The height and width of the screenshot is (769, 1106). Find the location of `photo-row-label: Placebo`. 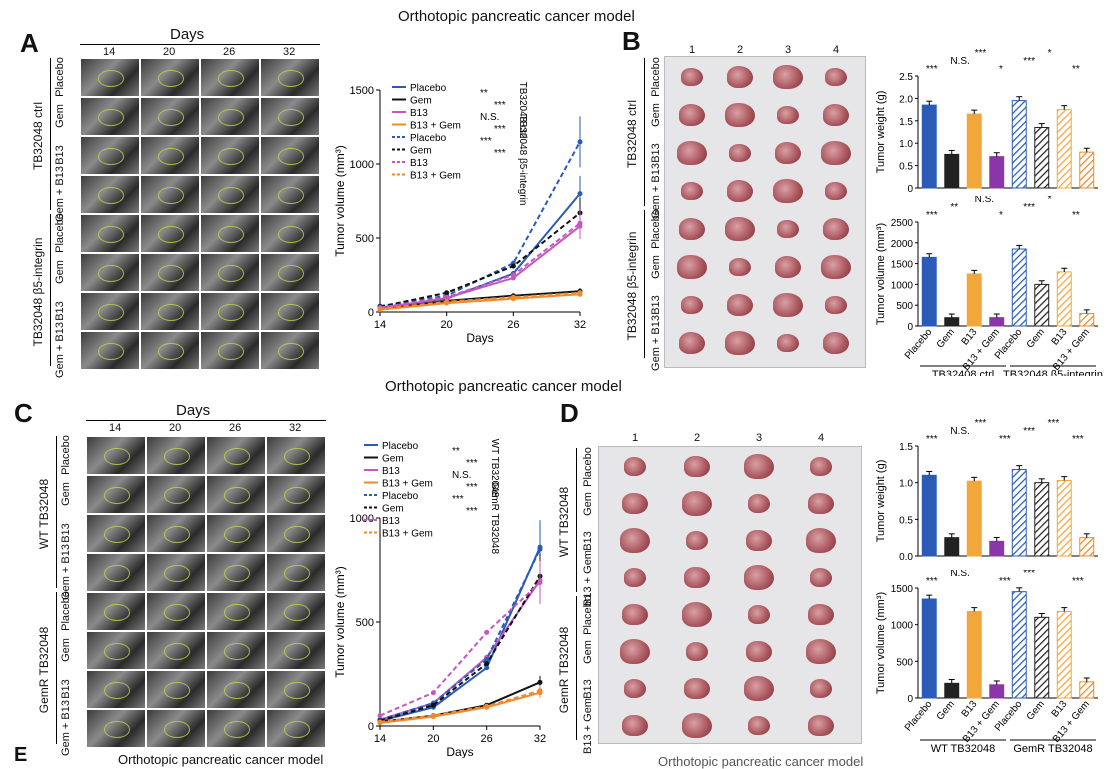

photo-row-label: Placebo is located at coordinates (656, 77).